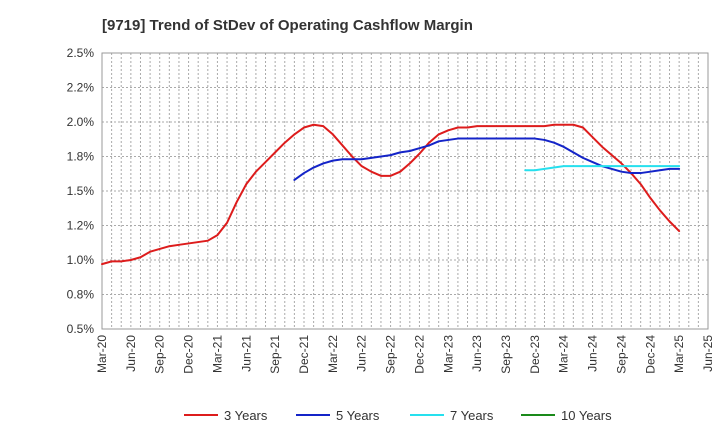  I want to click on x-tick-label: Jun-25, so click(708, 353).